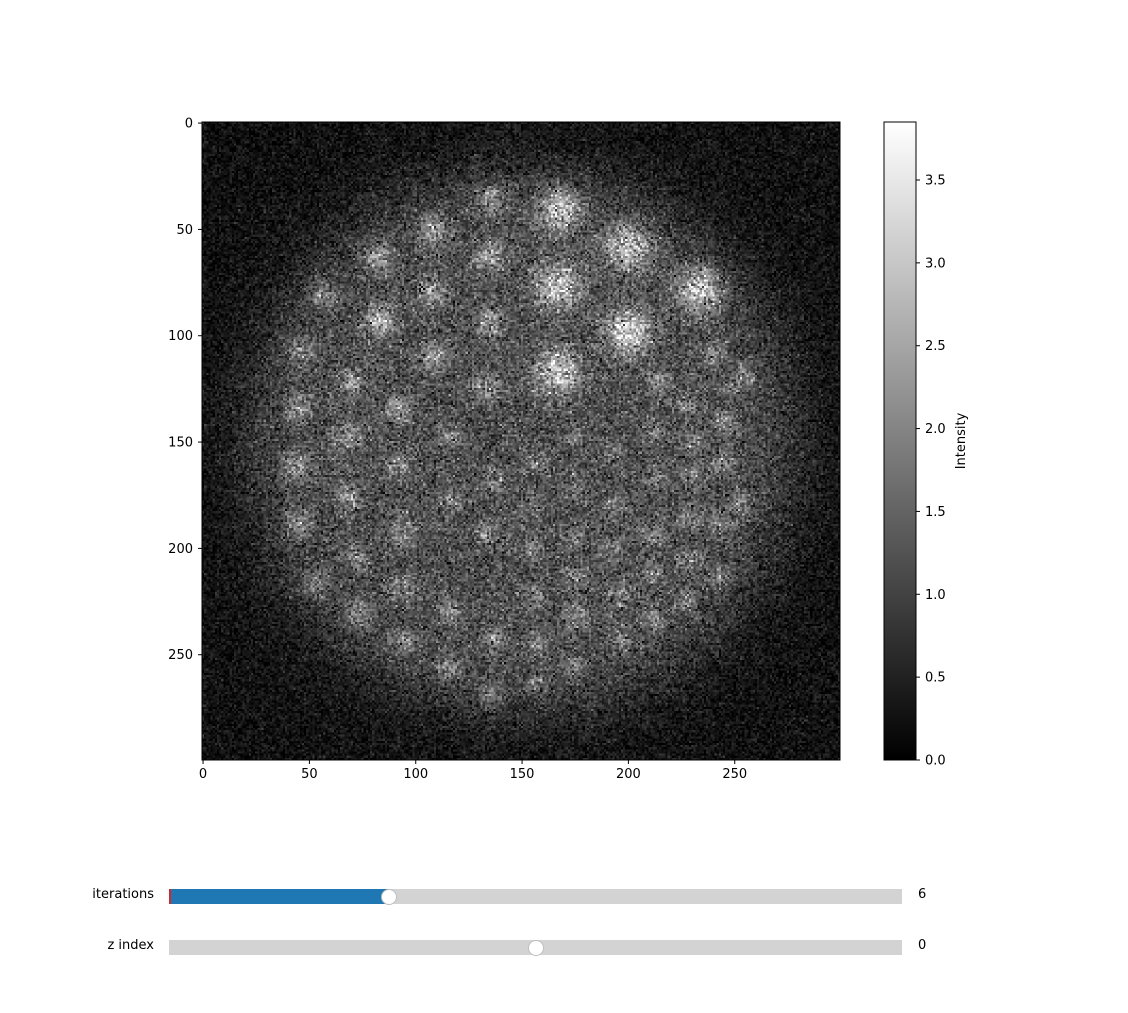 The width and height of the screenshot is (1128, 1013). Describe the element at coordinates (922, 945) in the screenshot. I see `z-index-slider-value: 0` at that location.